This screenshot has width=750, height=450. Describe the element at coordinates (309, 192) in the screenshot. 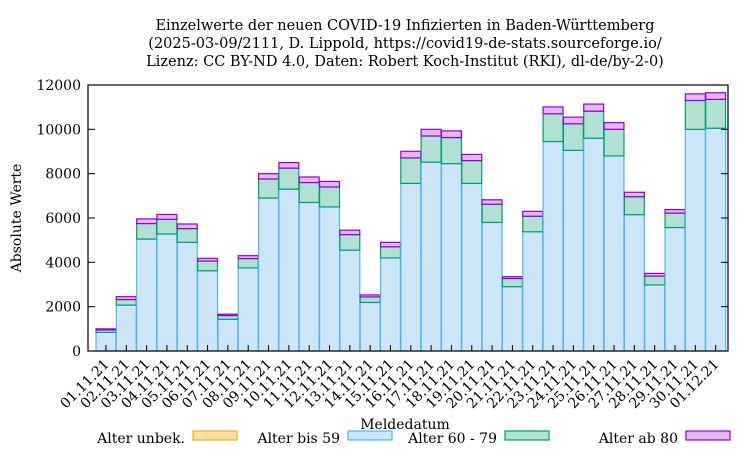

I see `bar-11.11.21-series-2` at that location.